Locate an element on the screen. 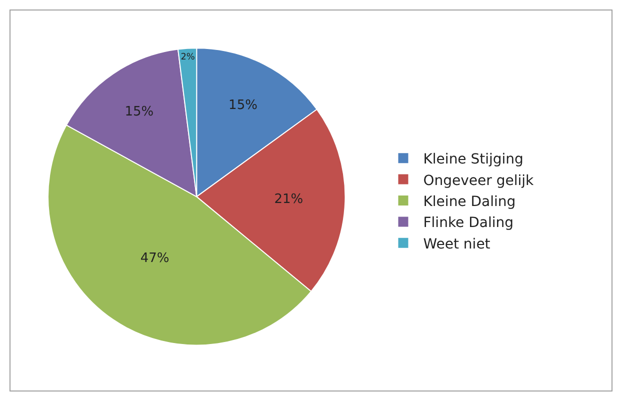 The width and height of the screenshot is (622, 401). data-label: 47% is located at coordinates (155, 258).